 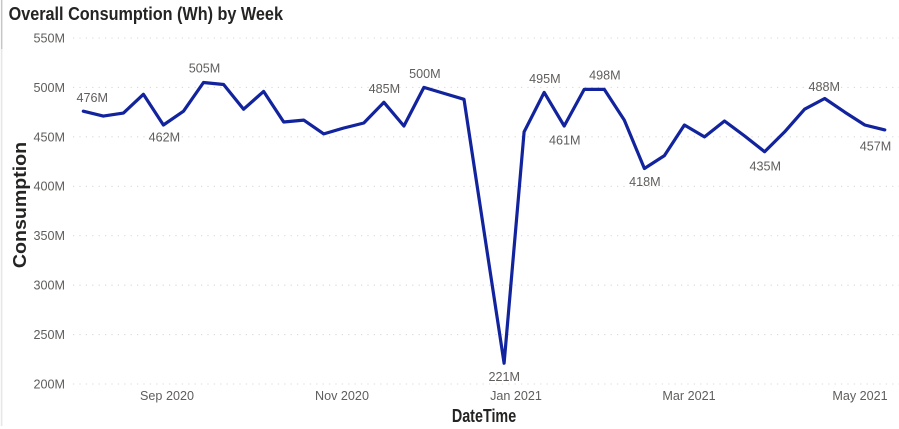 What do you see at coordinates (605, 76) in the screenshot?
I see `svg-text: 498M` at bounding box center [605, 76].